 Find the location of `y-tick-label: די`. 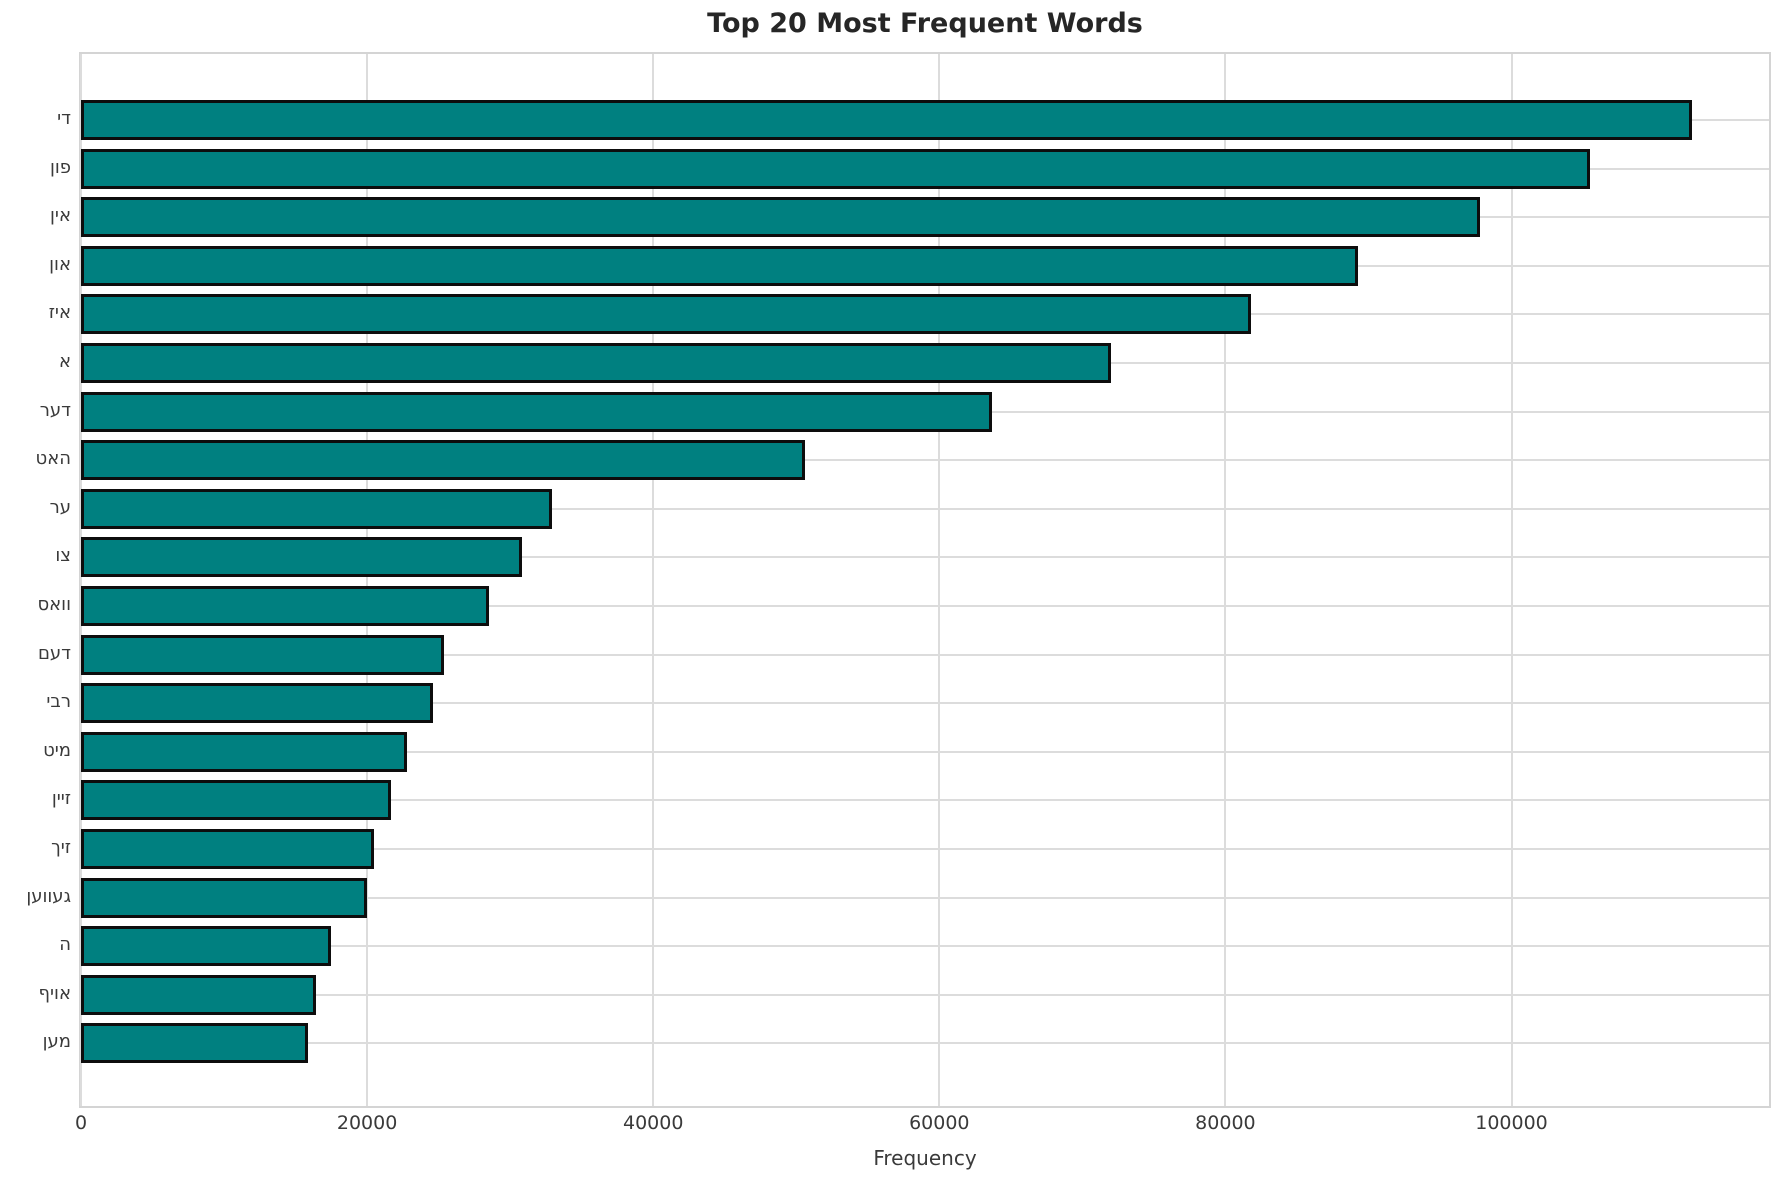

y-tick-label: די is located at coordinates (64, 118).